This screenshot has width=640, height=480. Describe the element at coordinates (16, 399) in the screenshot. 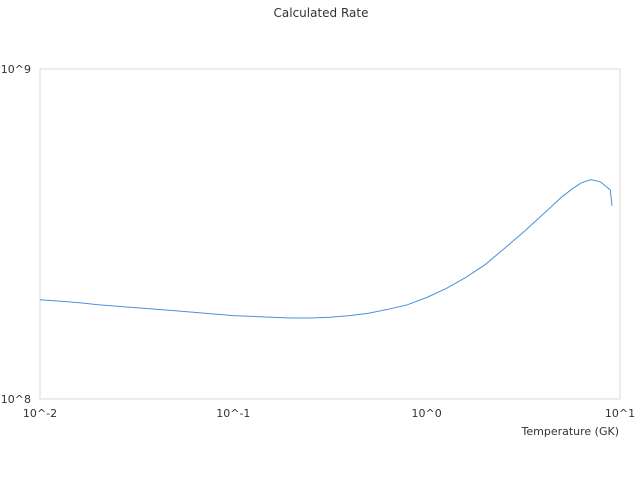

I see `y-tick-label: 10^8` at that location.